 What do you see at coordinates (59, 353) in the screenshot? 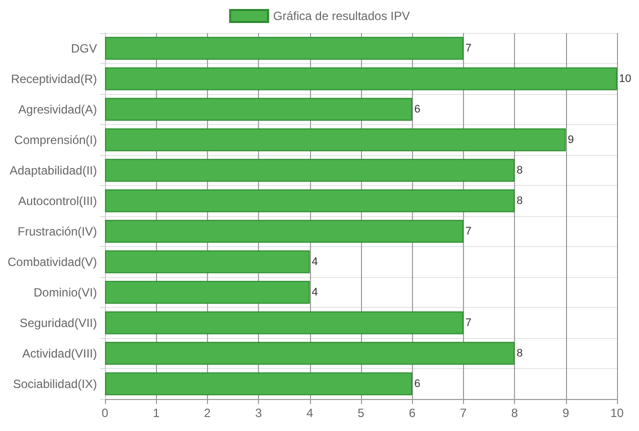
I see `y-tick-label: Actividad(VIII)` at bounding box center [59, 353].